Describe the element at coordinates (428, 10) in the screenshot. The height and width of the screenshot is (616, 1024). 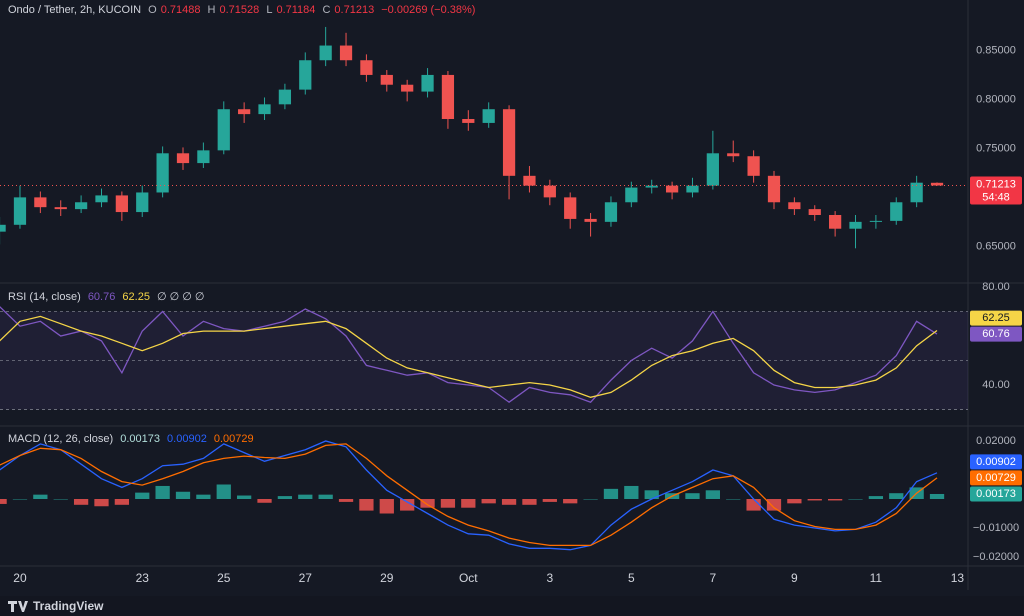
I see `change: −0.00269 (−0.38%)` at that location.